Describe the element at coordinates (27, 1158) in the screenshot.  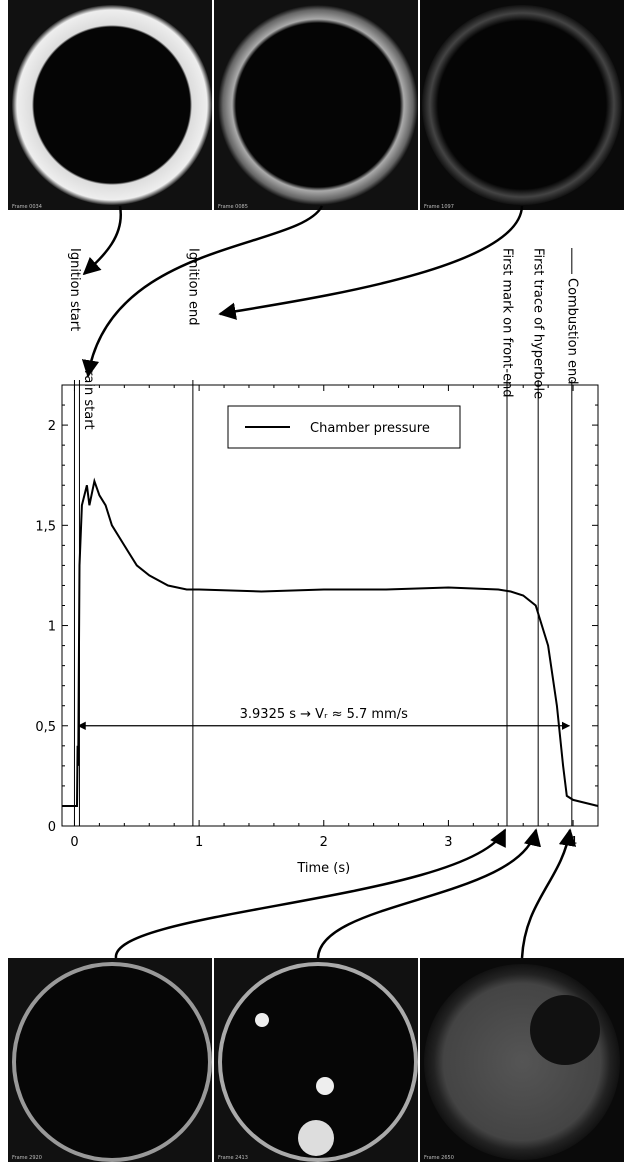
I see `frame-label: Frame 2920` at that location.